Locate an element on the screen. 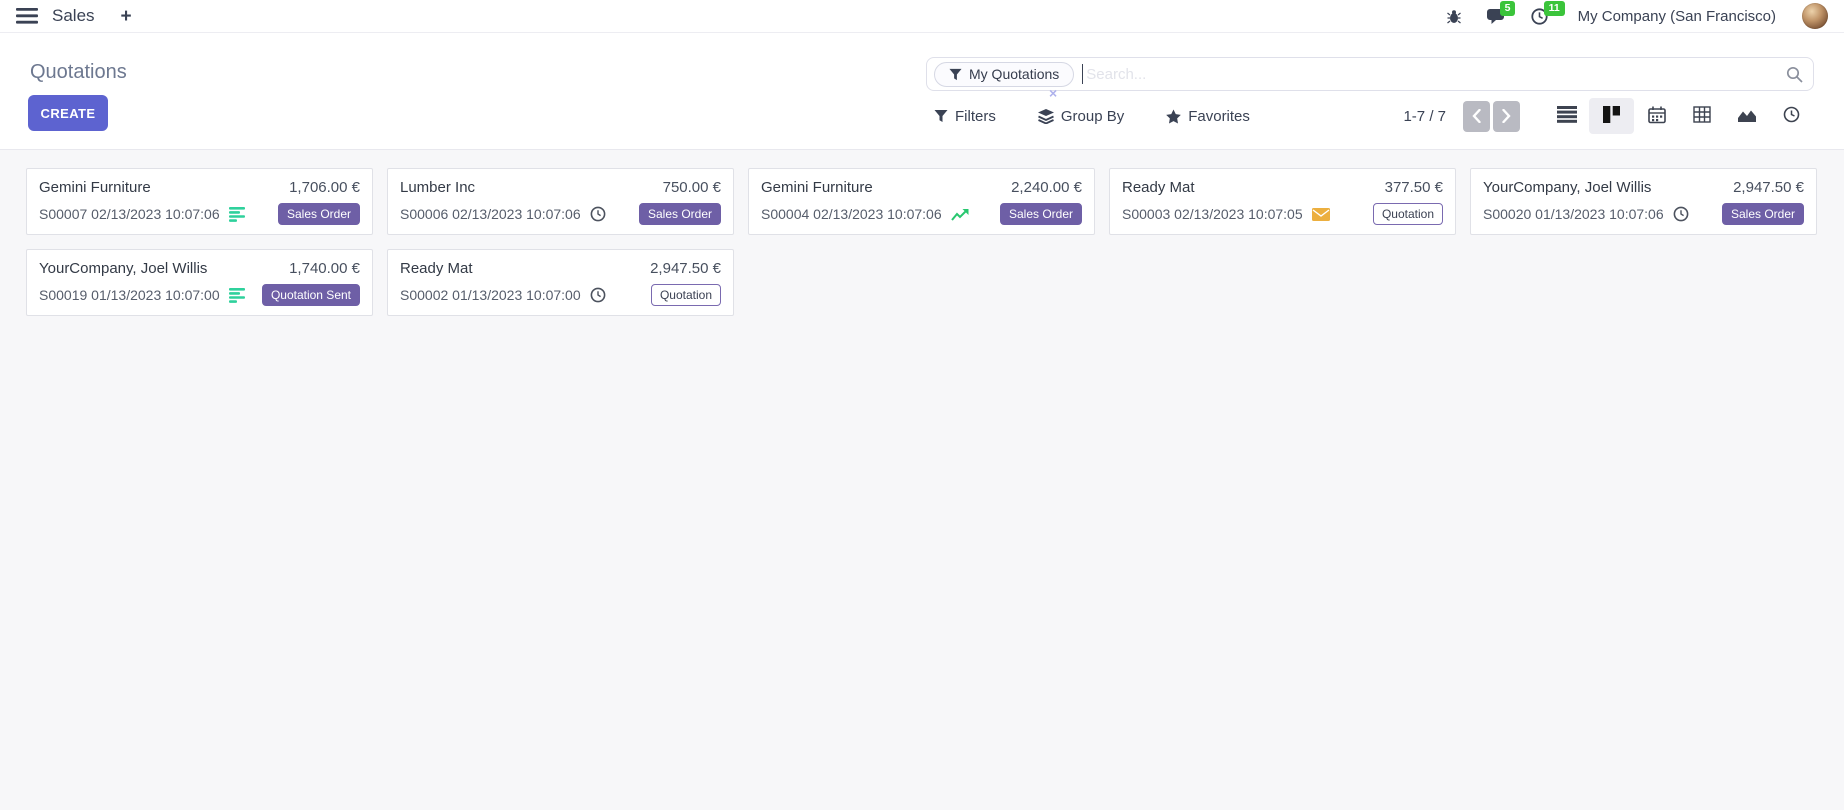 This screenshot has width=1844, height=810. user-avatar is located at coordinates (1815, 16).